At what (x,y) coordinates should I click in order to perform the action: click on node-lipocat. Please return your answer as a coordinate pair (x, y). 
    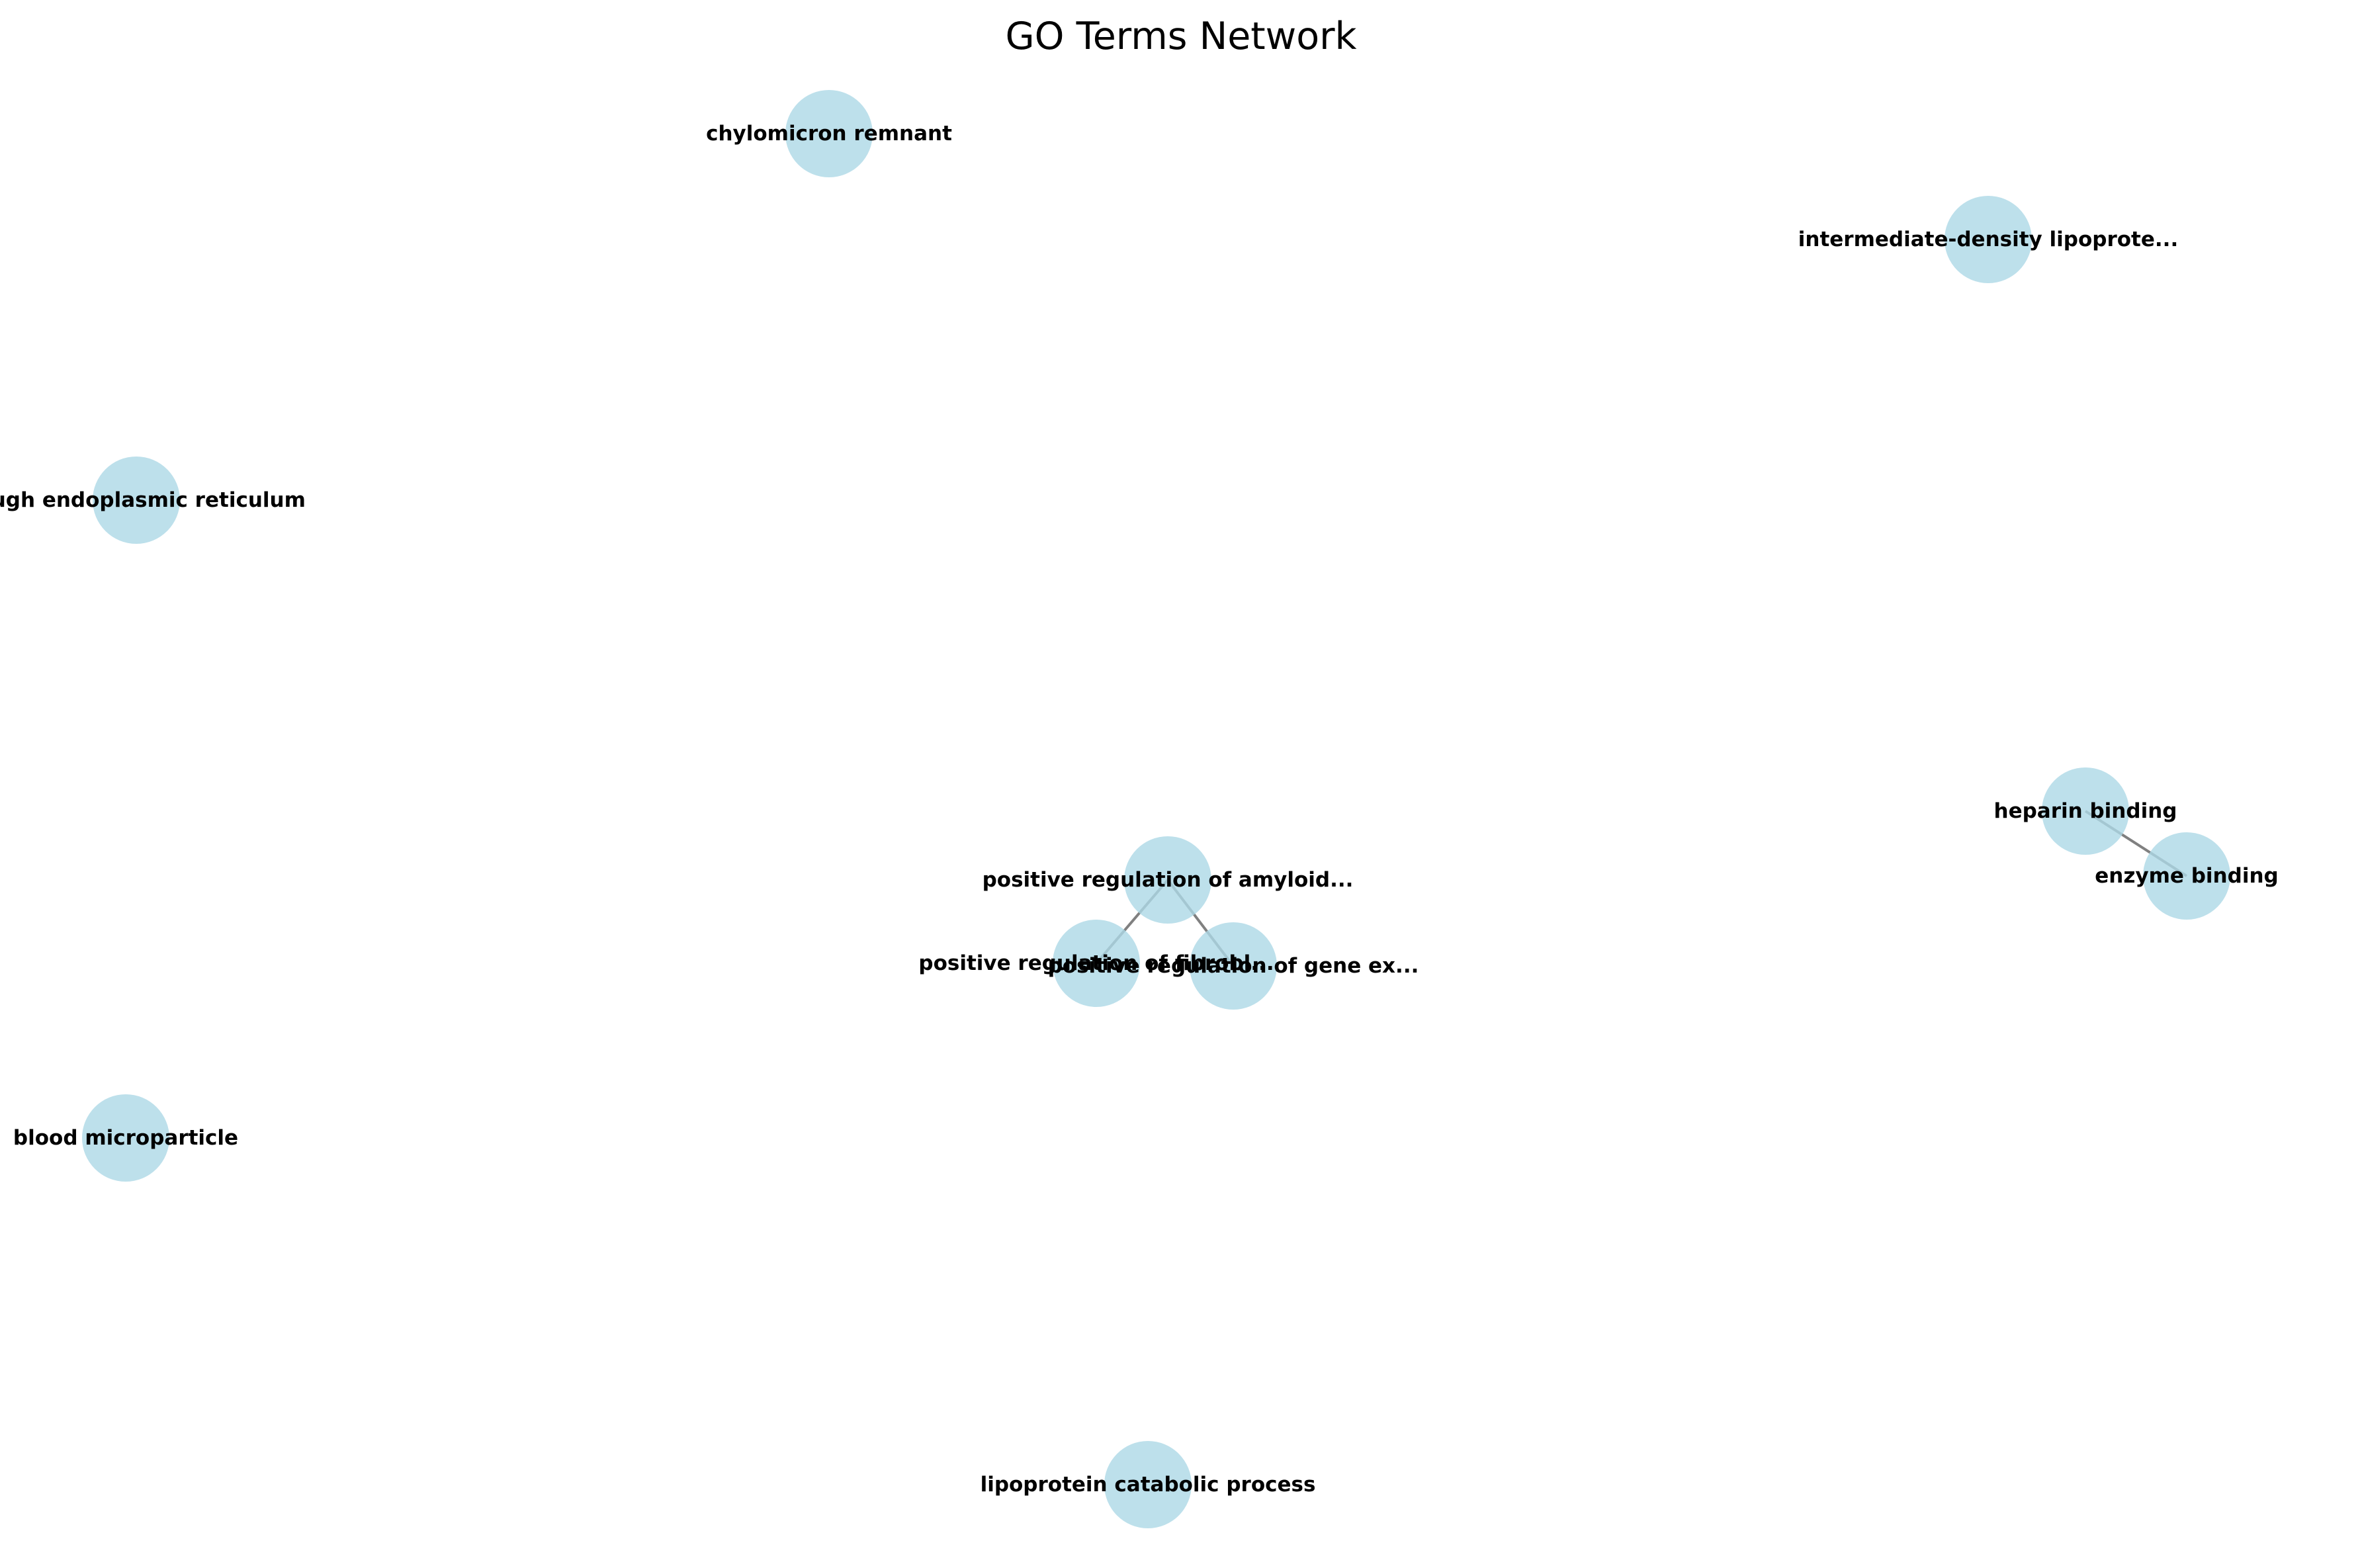
    Looking at the image, I should click on (1148, 1485).